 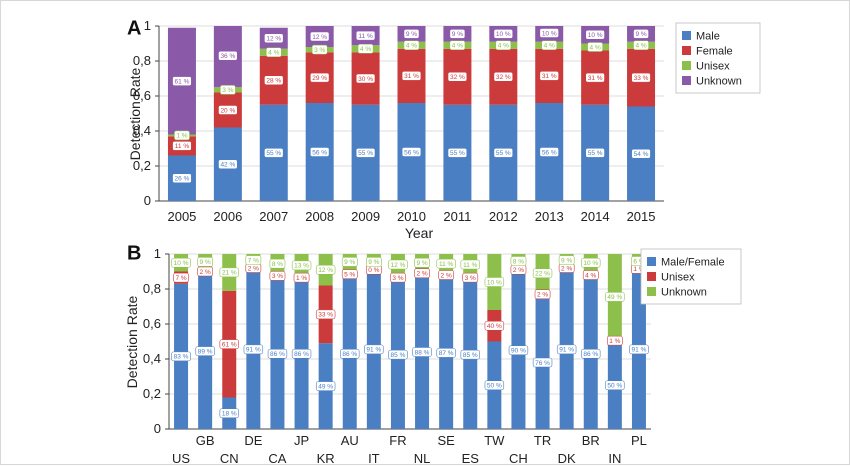 I want to click on data-label: 76 %, so click(x=542, y=363).